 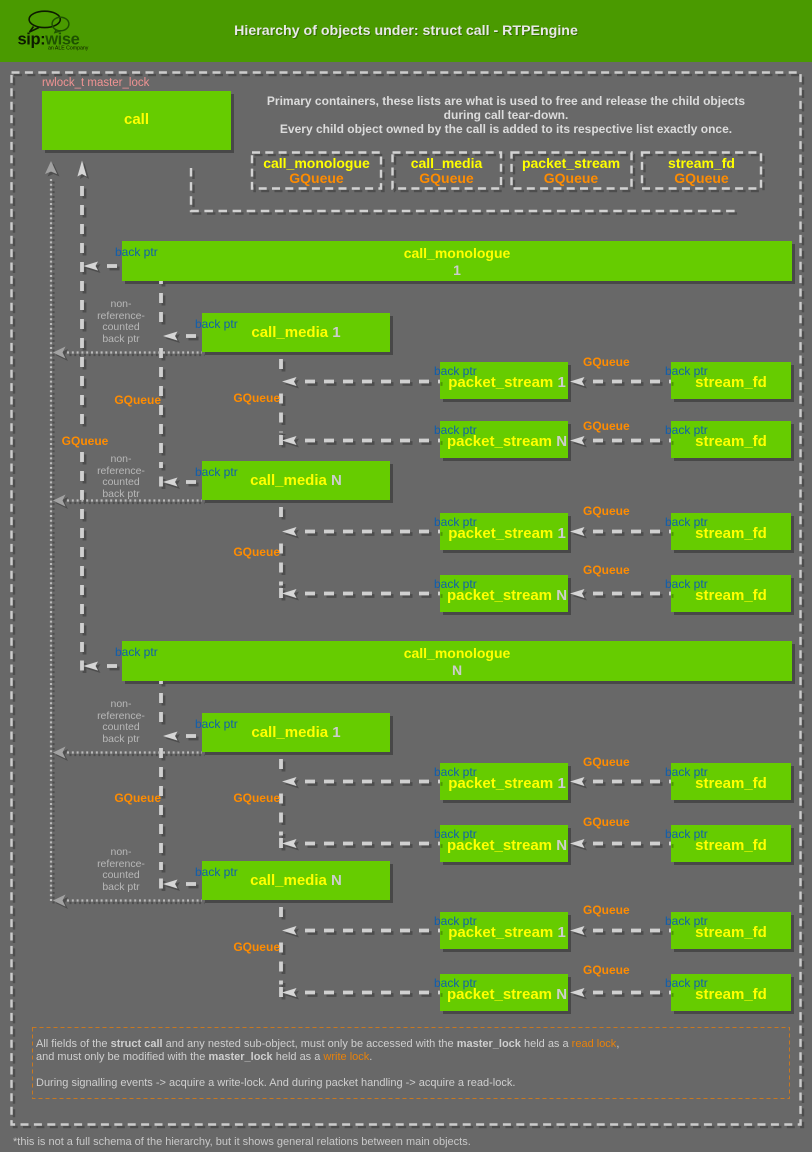 What do you see at coordinates (68, 49) in the screenshot?
I see `svg-text: an ALE Company` at bounding box center [68, 49].